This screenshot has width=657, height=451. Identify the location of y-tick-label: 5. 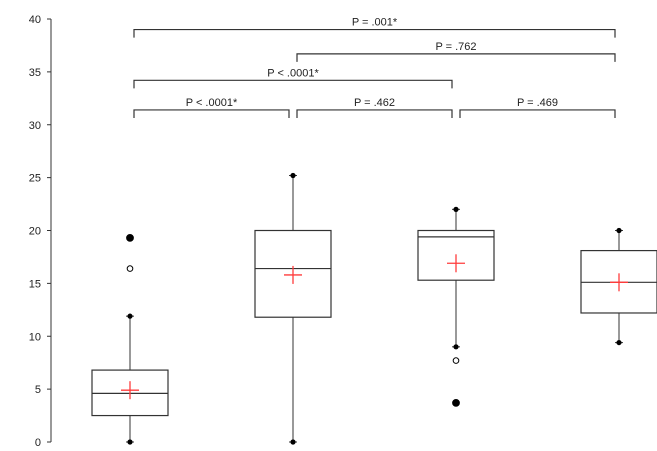
(38, 390).